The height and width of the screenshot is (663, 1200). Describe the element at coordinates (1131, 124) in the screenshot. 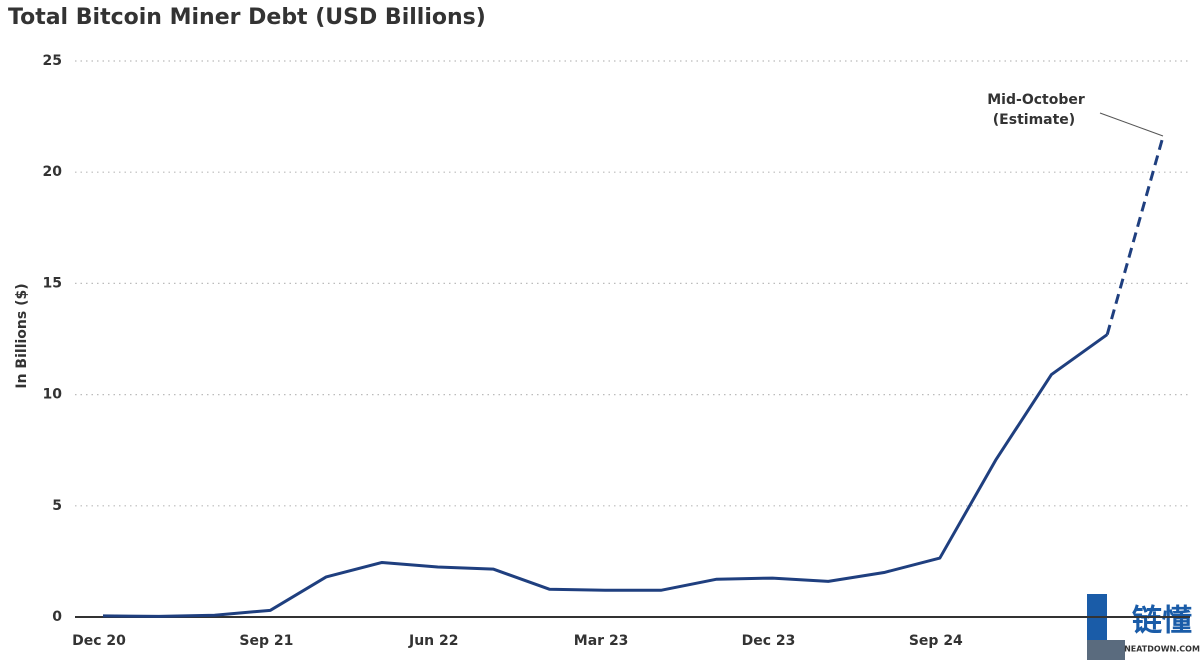

I see `annotation-pointer` at that location.